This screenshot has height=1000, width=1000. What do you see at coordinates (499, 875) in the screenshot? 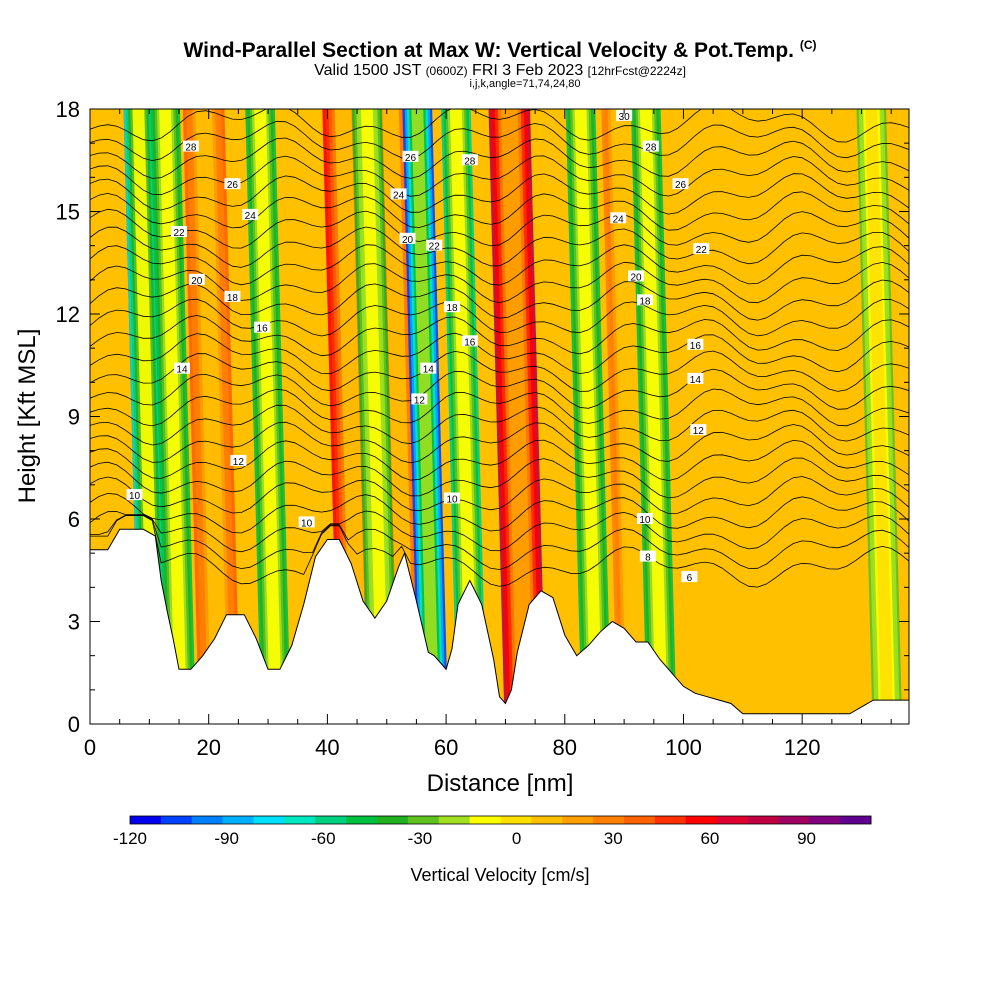
I see `colorbar-label: Vertical Velocity [cm/s]` at bounding box center [499, 875].